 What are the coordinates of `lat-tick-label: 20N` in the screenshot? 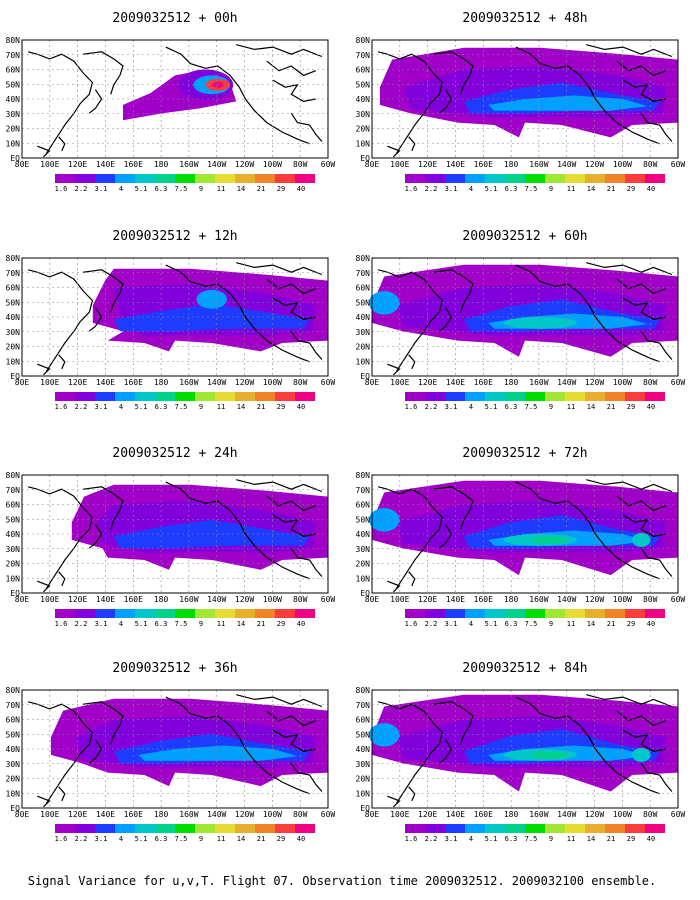 It's located at (13, 129).